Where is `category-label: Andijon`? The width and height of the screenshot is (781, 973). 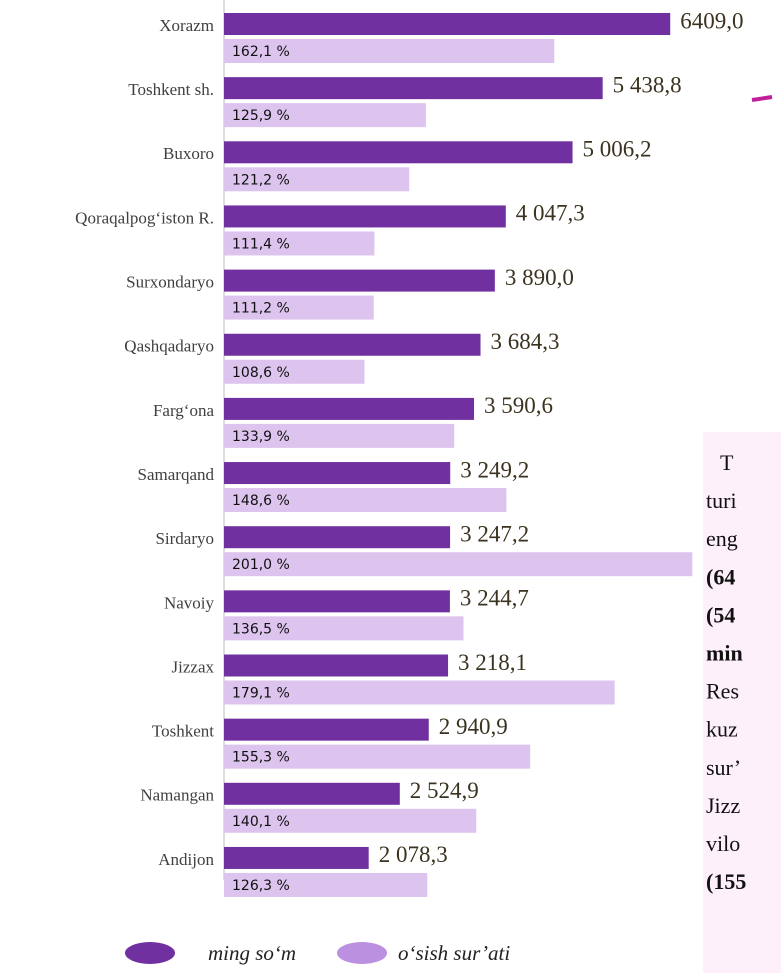
category-label: Andijon is located at coordinates (186, 859).